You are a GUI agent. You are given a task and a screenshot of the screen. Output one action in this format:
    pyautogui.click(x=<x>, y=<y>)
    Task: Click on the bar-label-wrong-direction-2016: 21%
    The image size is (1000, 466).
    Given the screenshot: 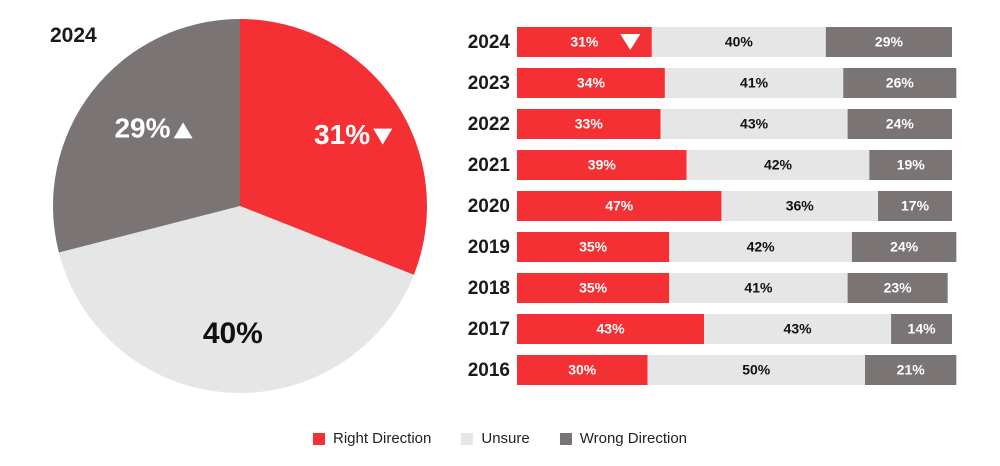 What is the action you would take?
    pyautogui.click(x=911, y=370)
    